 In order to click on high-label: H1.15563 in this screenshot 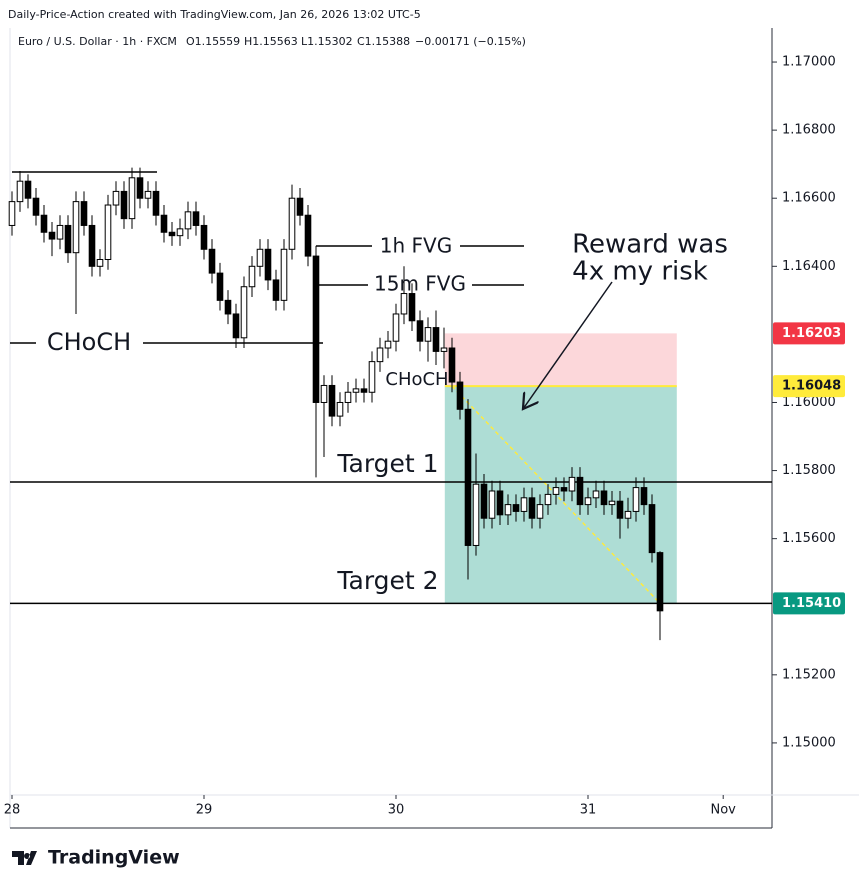, I will do `click(271, 41)`.